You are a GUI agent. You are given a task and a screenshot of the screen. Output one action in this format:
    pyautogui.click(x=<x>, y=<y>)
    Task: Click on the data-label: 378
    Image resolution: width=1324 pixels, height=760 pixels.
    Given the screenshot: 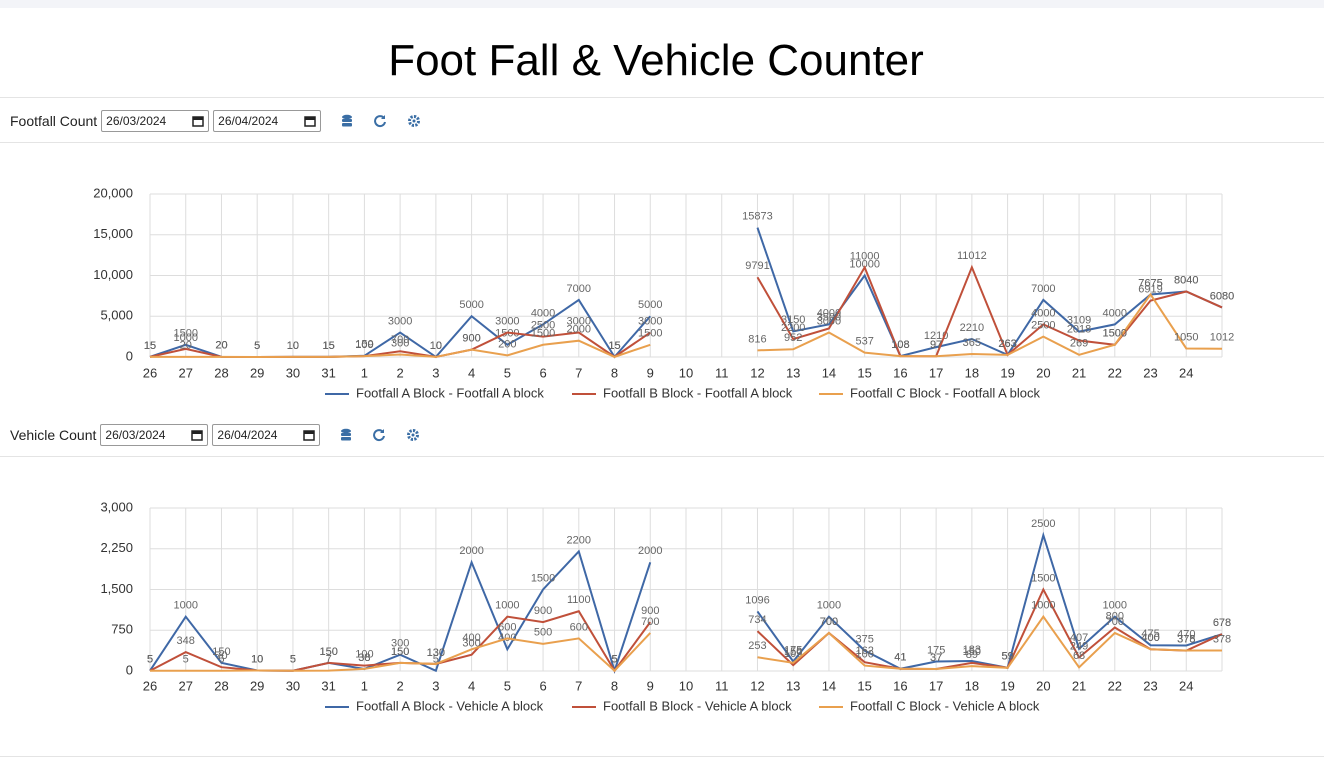 What is the action you would take?
    pyautogui.click(x=1186, y=639)
    